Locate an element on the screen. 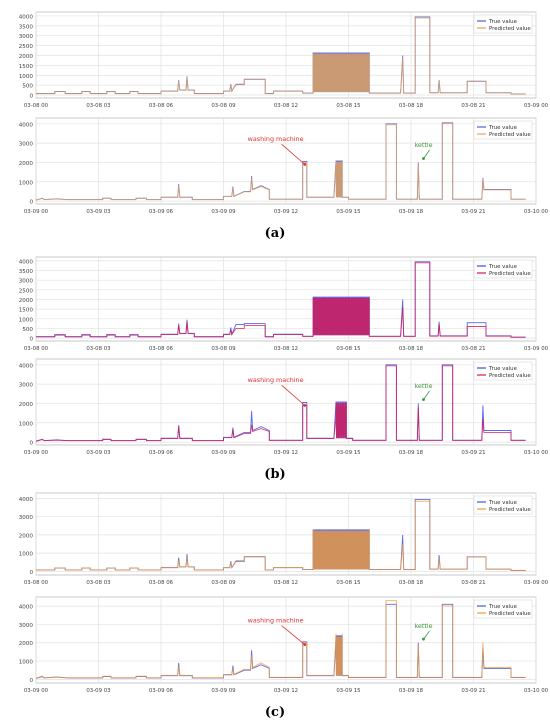 The image size is (550, 725). x-tick-label: 03-10 00 is located at coordinates (536, 212).